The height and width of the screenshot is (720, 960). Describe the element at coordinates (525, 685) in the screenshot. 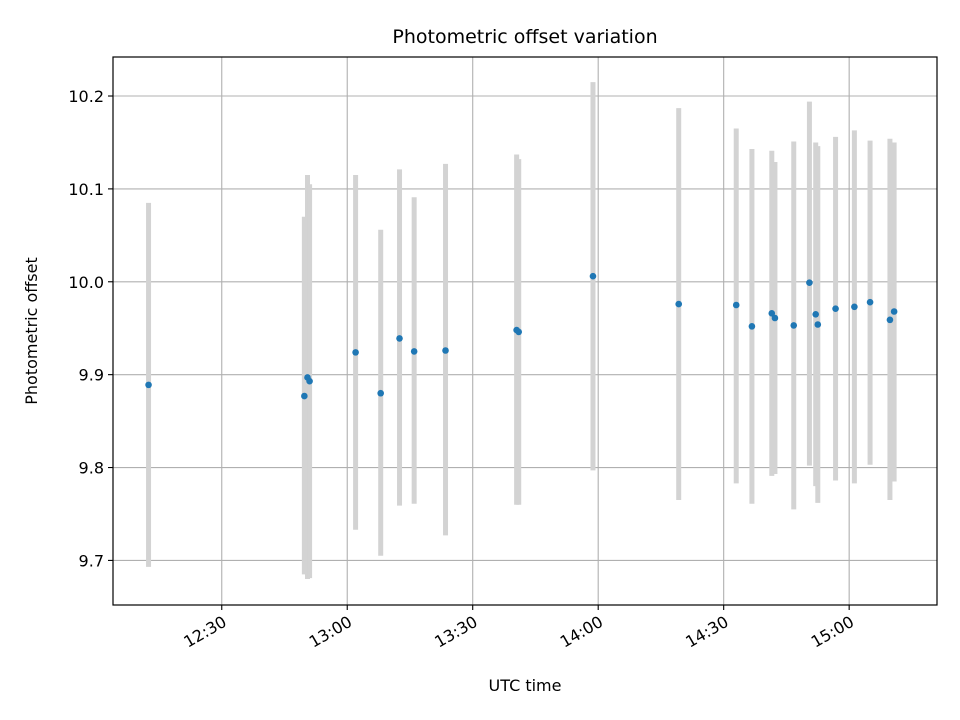

I see `x-axis-title: UTC time` at that location.